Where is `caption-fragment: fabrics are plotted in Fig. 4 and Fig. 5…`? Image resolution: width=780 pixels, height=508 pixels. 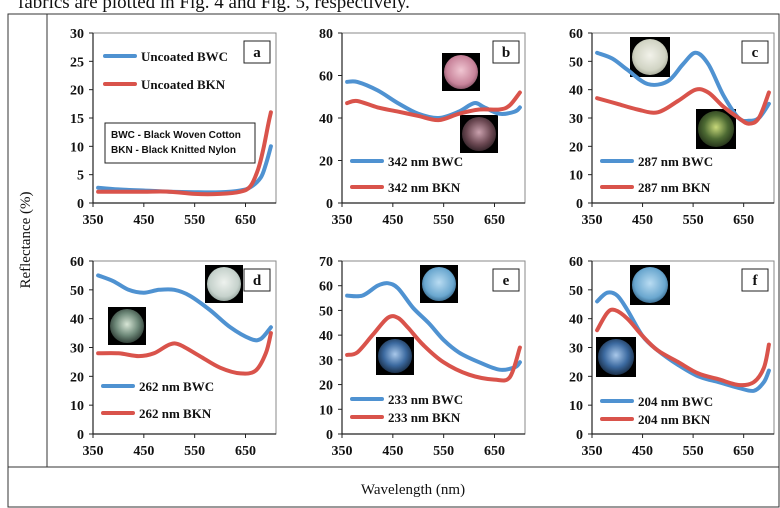
caption-fragment: fabrics are plotted in Fig. 4 and Fig. 5… is located at coordinates (214, 6).